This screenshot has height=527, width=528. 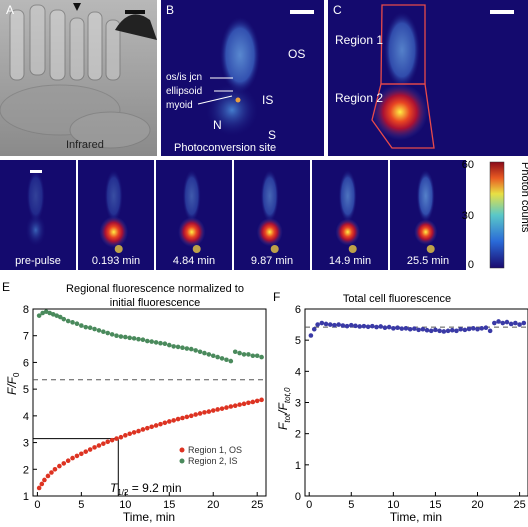 What do you see at coordinates (298, 497) in the screenshot?
I see `y-tick-label: 0` at bounding box center [298, 497].